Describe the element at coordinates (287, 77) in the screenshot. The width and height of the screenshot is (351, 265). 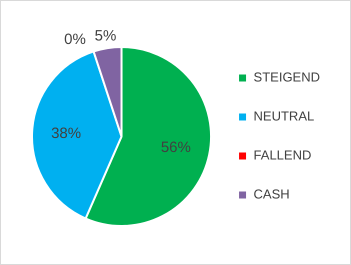
I see `legend-label: STEIGEND` at that location.